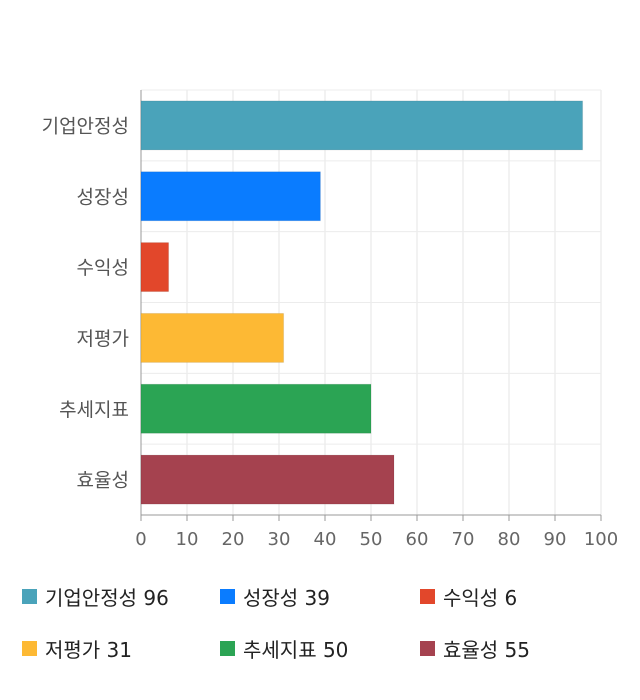 This screenshot has height=700, width=640. I want to click on category-label: 수익성, so click(103, 268).